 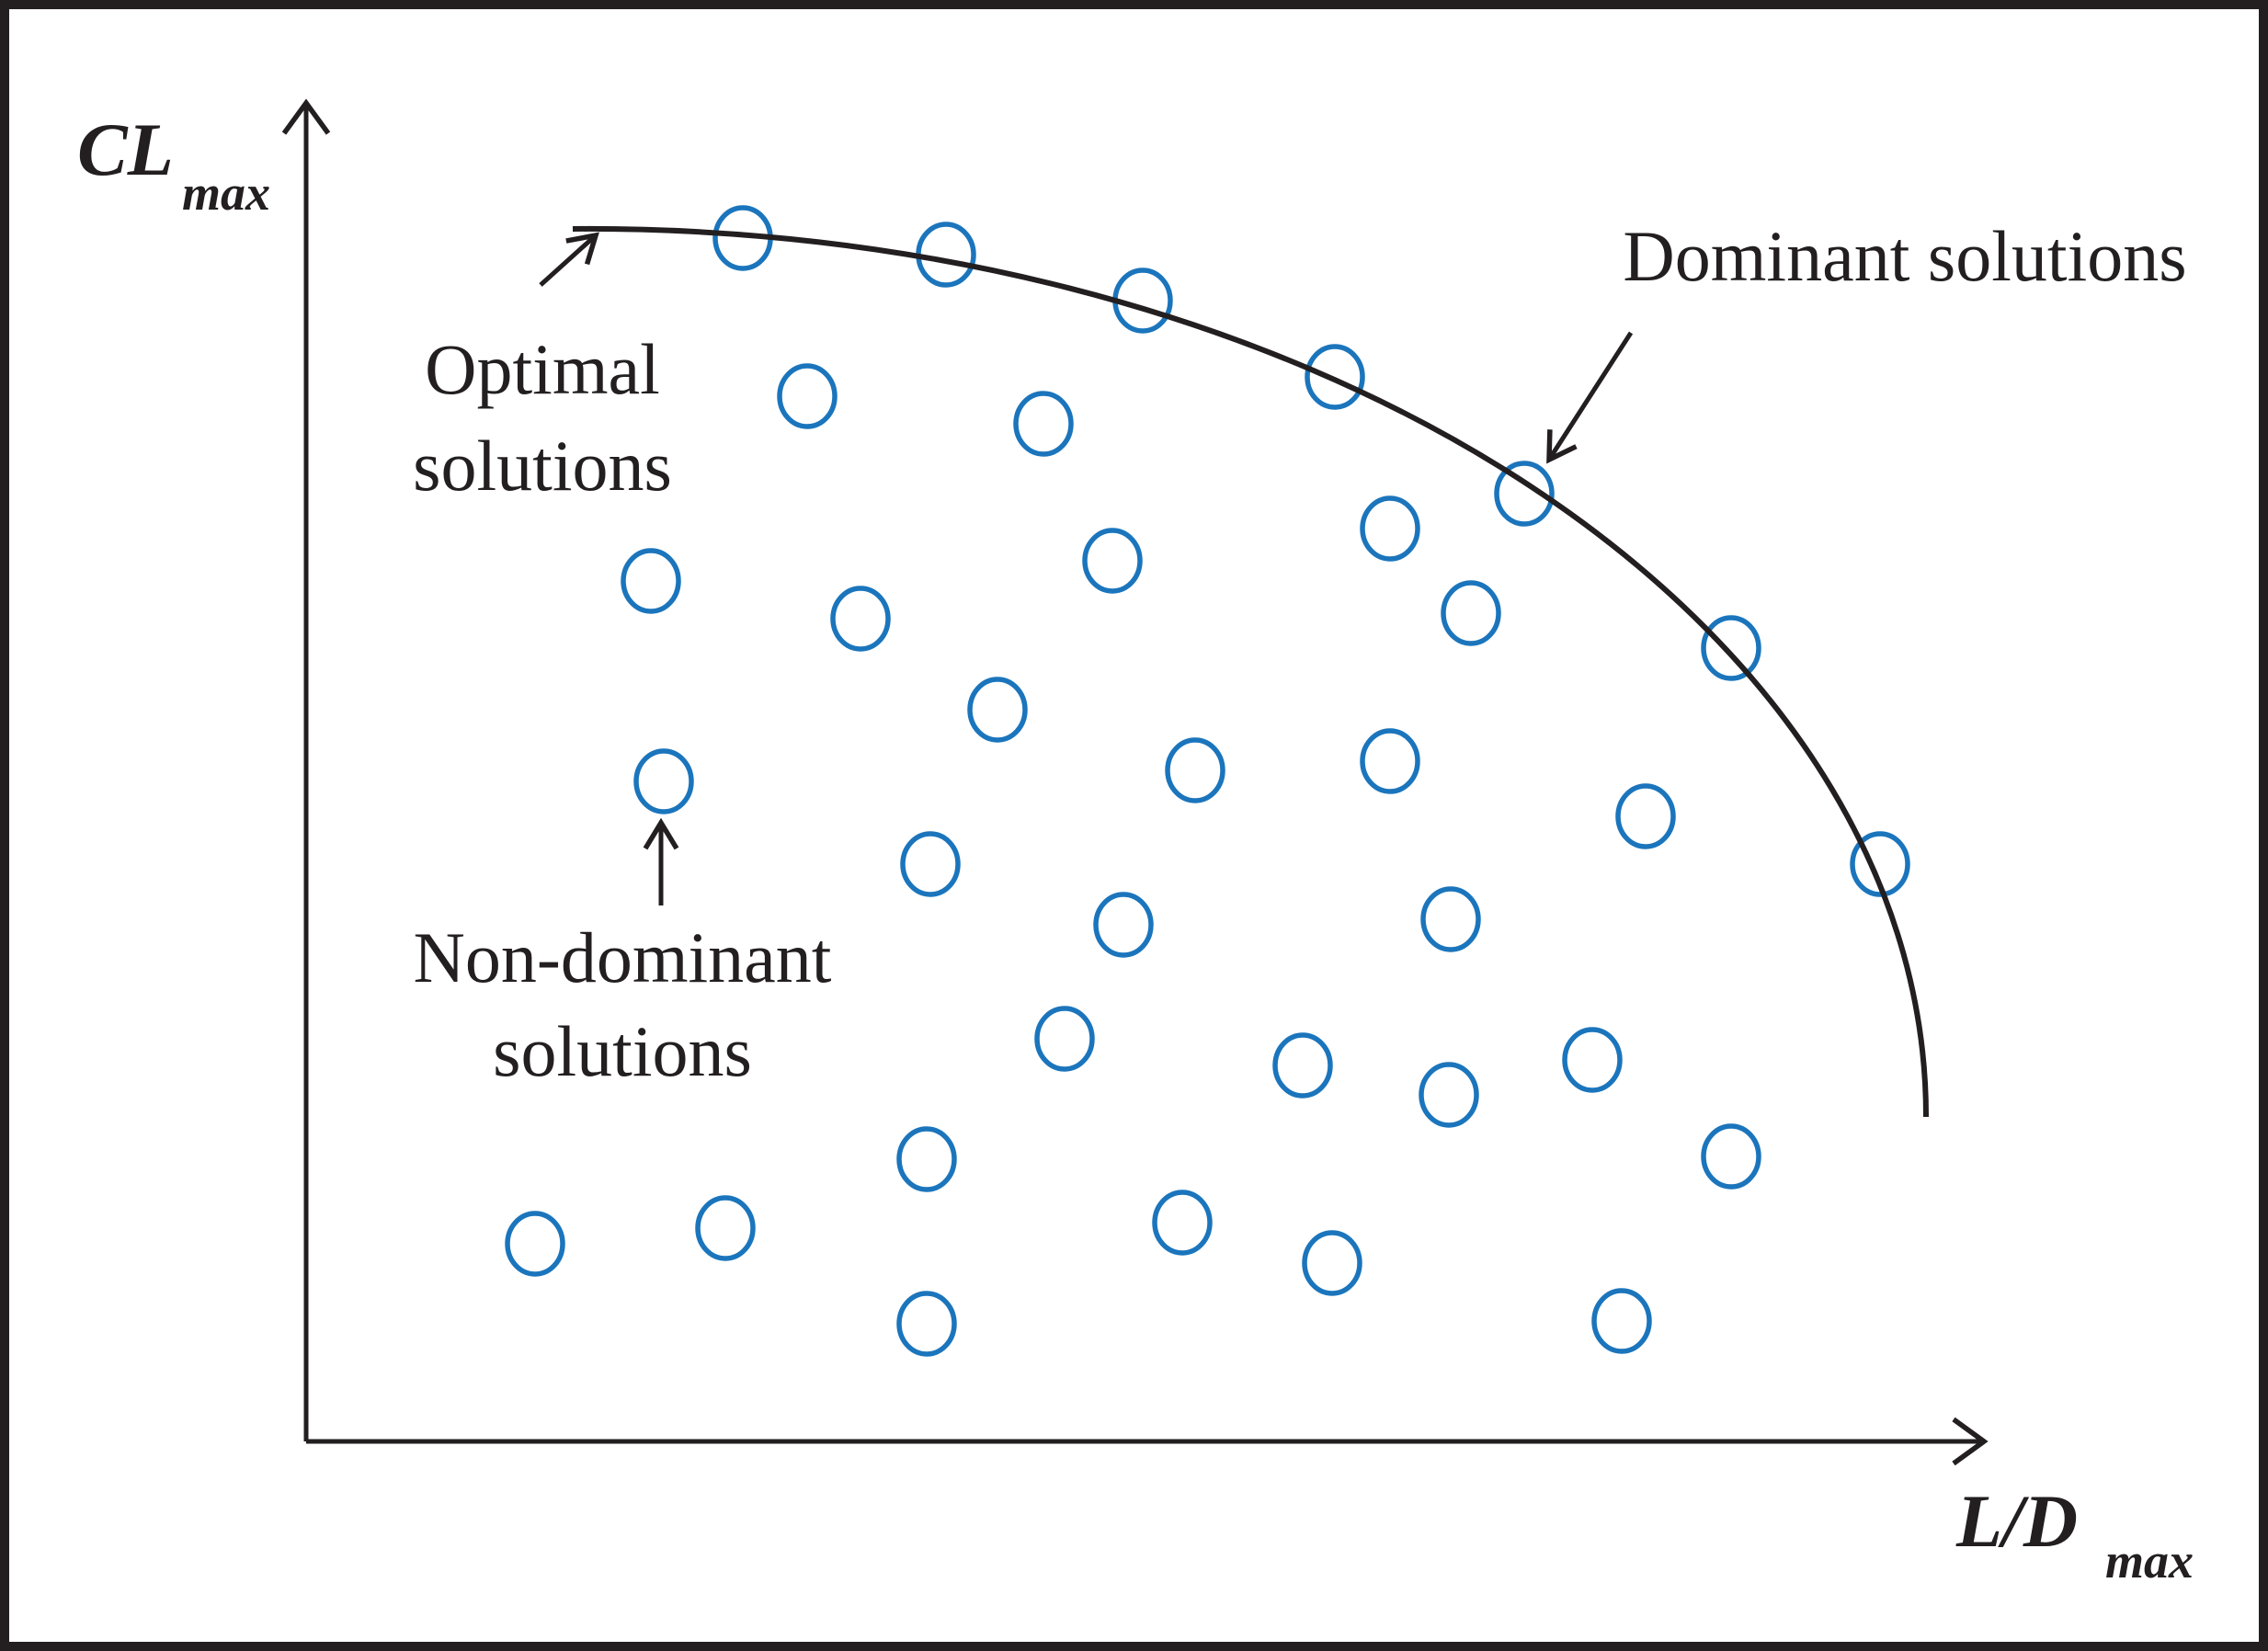 I want to click on y-axis-label-subscript: max, so click(x=226, y=193).